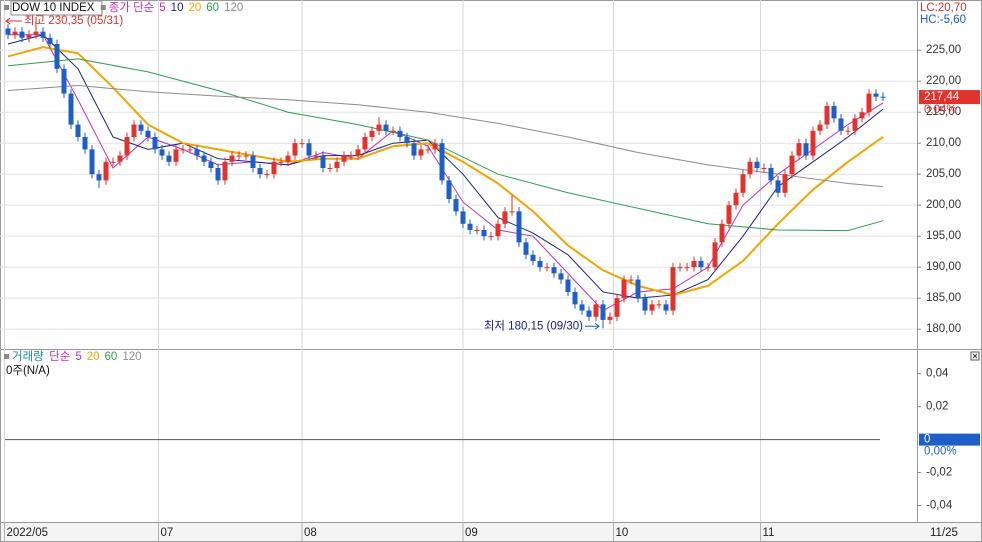 This screenshot has height=542, width=982. I want to click on y-tick-label: 195,00, so click(943, 236).